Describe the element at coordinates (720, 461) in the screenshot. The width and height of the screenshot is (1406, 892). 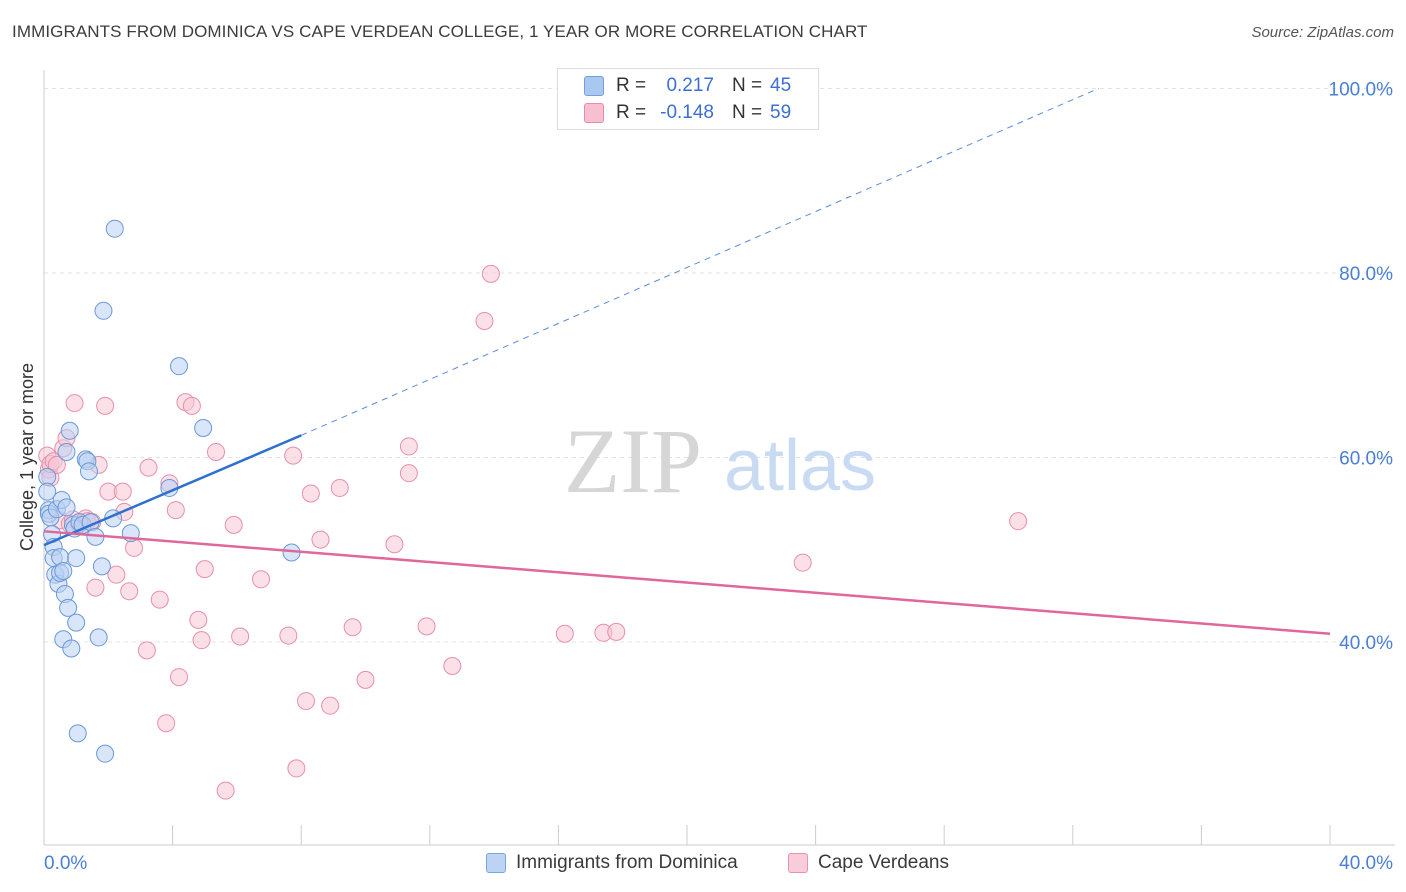
I see `watermark: ZIP atlas` at that location.